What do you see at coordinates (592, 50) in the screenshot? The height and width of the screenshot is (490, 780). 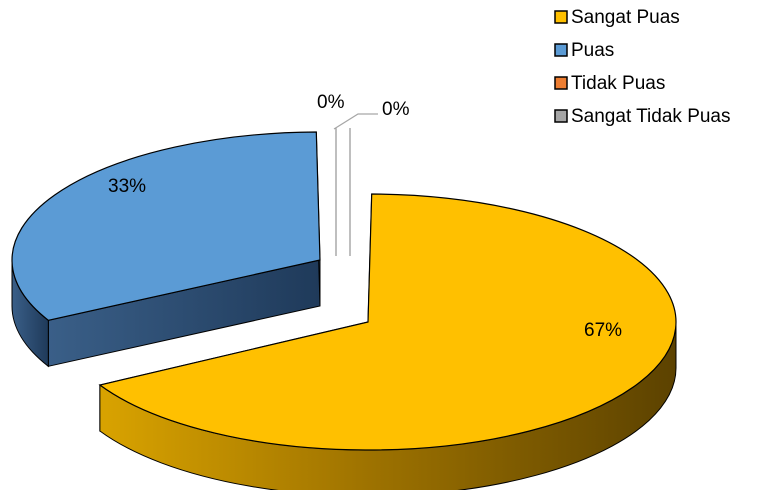 I see `legend-label-puas: Puas` at bounding box center [592, 50].